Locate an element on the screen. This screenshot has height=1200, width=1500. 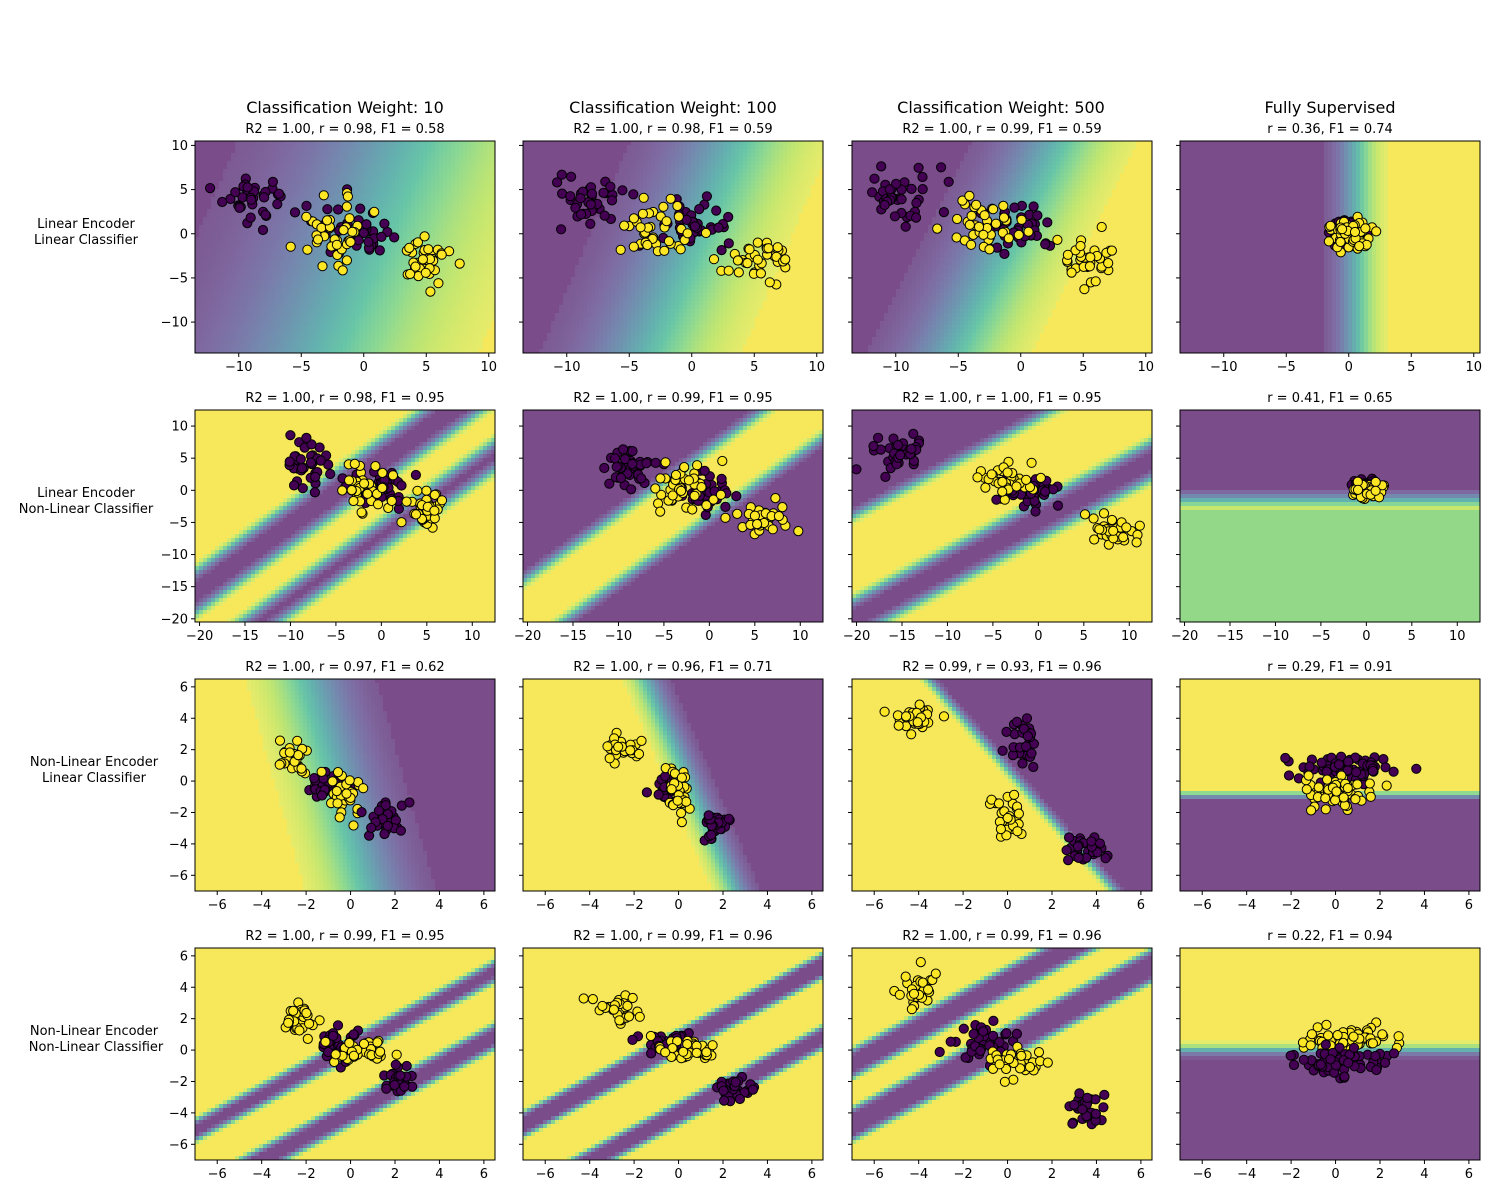
y-tick-label: 2 is located at coordinates (184, 750).